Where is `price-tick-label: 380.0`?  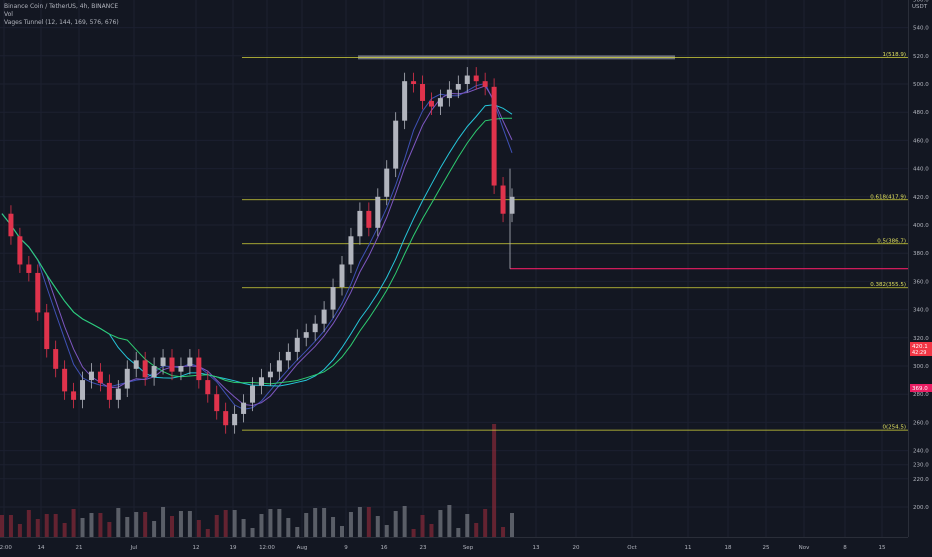
price-tick-label: 380.0 is located at coordinates (921, 254).